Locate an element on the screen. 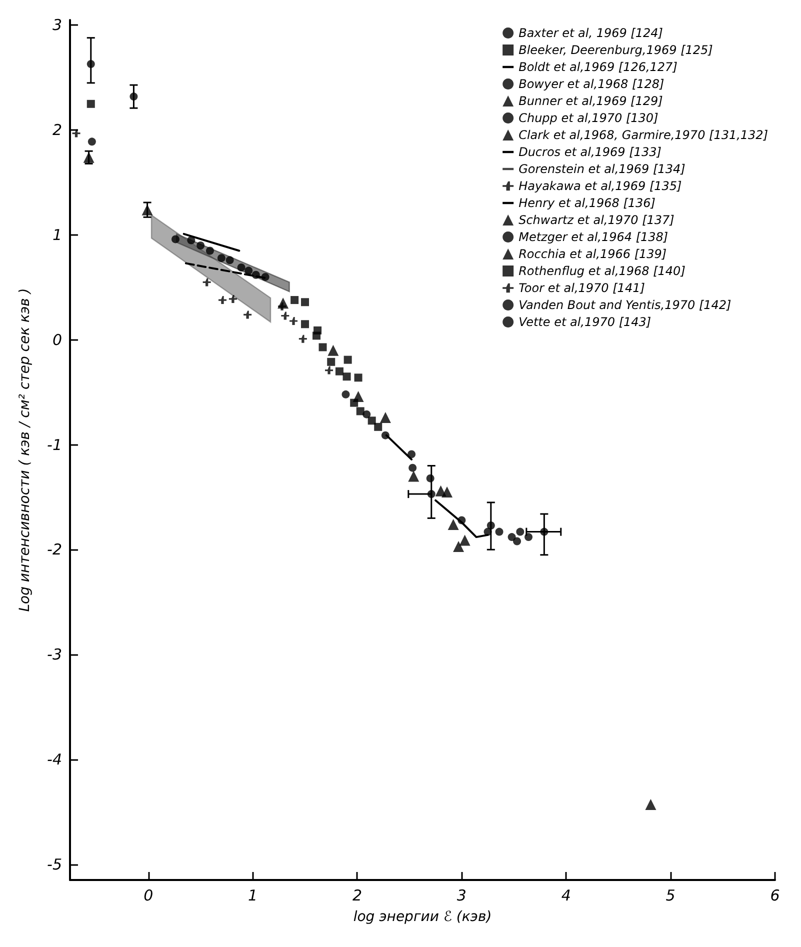 Image resolution: width=801 pixels, height=947 pixels. legend-label: Chupp et al,1970 [130] is located at coordinates (588, 118).